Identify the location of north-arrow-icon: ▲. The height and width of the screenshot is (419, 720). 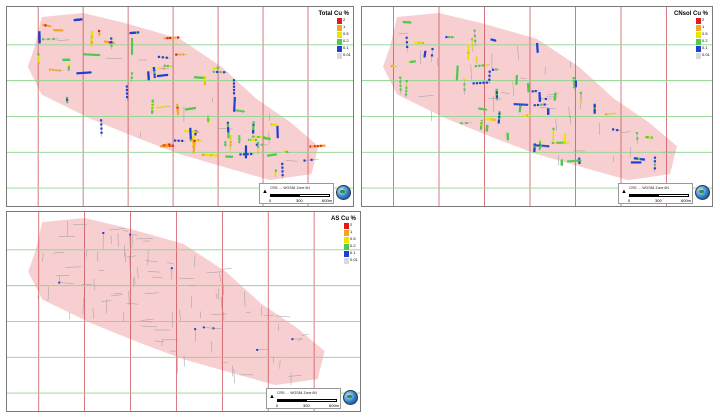
(624, 192).